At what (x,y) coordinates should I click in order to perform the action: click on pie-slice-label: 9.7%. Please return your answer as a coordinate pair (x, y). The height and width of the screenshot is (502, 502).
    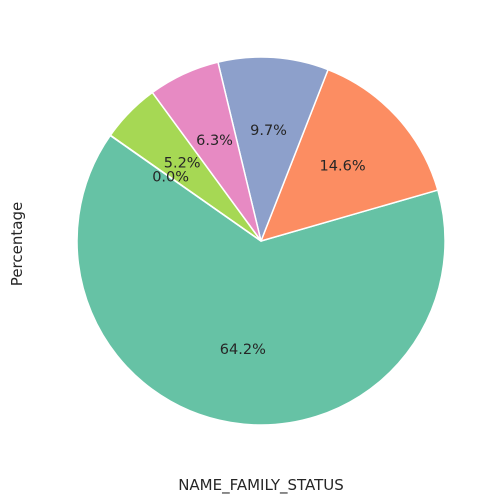
    Looking at the image, I should click on (268, 131).